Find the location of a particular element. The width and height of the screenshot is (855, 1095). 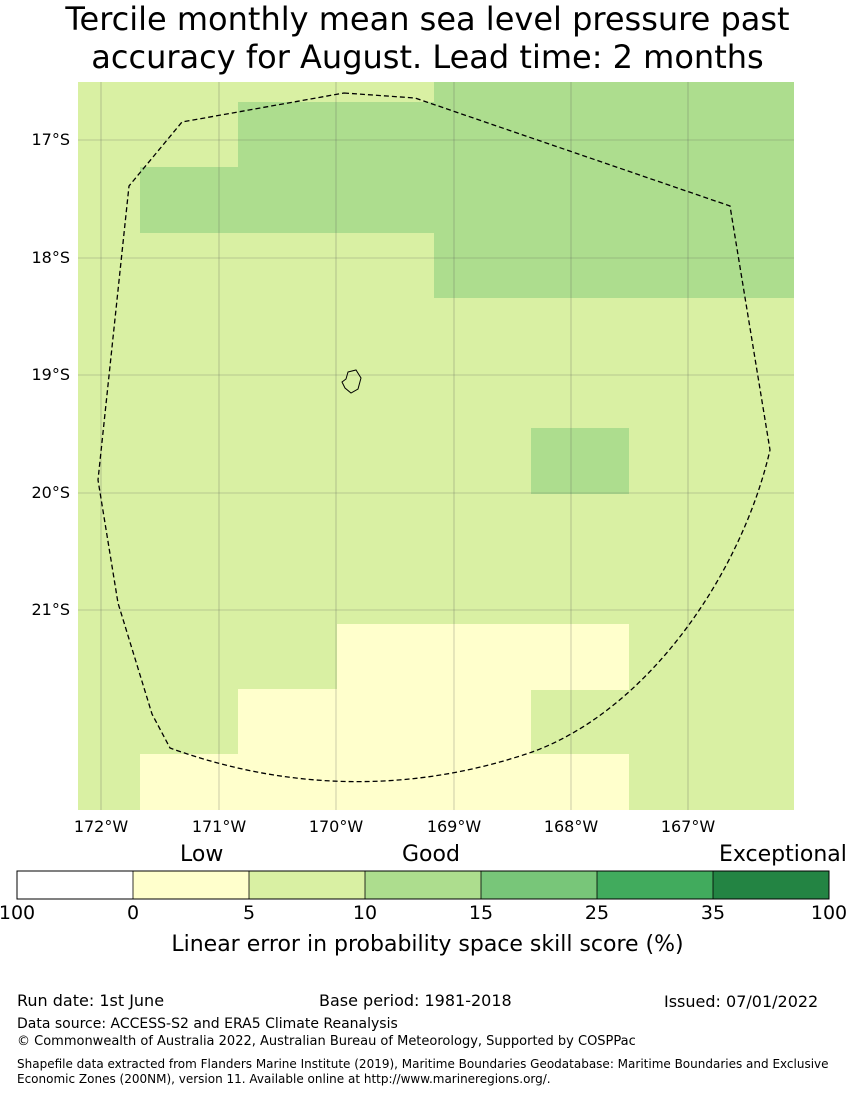

cbar-tick-5: 5 is located at coordinates (249, 913).